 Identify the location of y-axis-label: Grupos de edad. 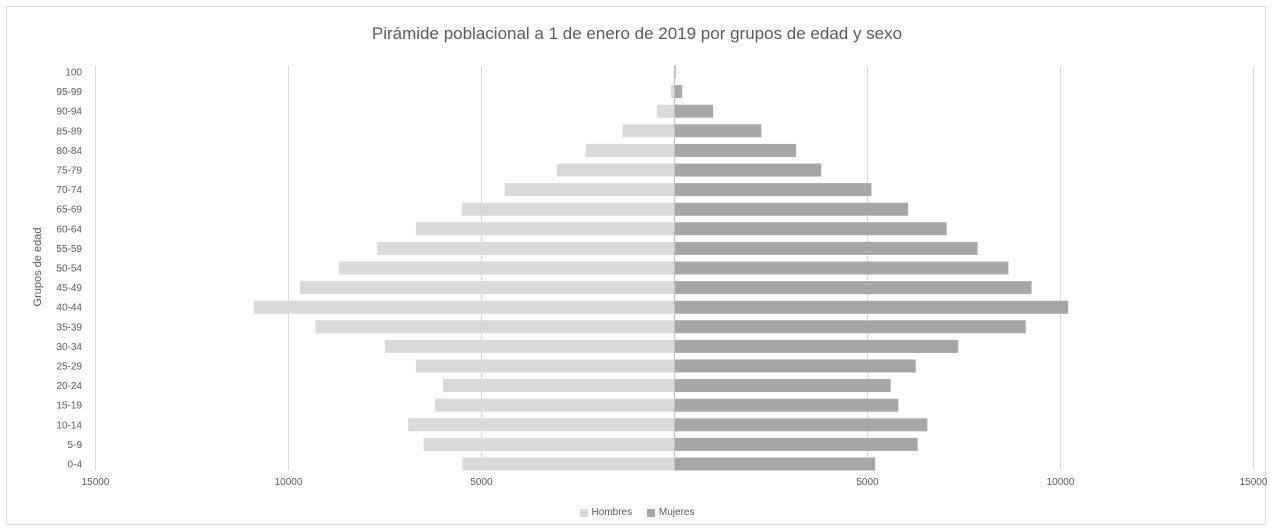
(38, 267).